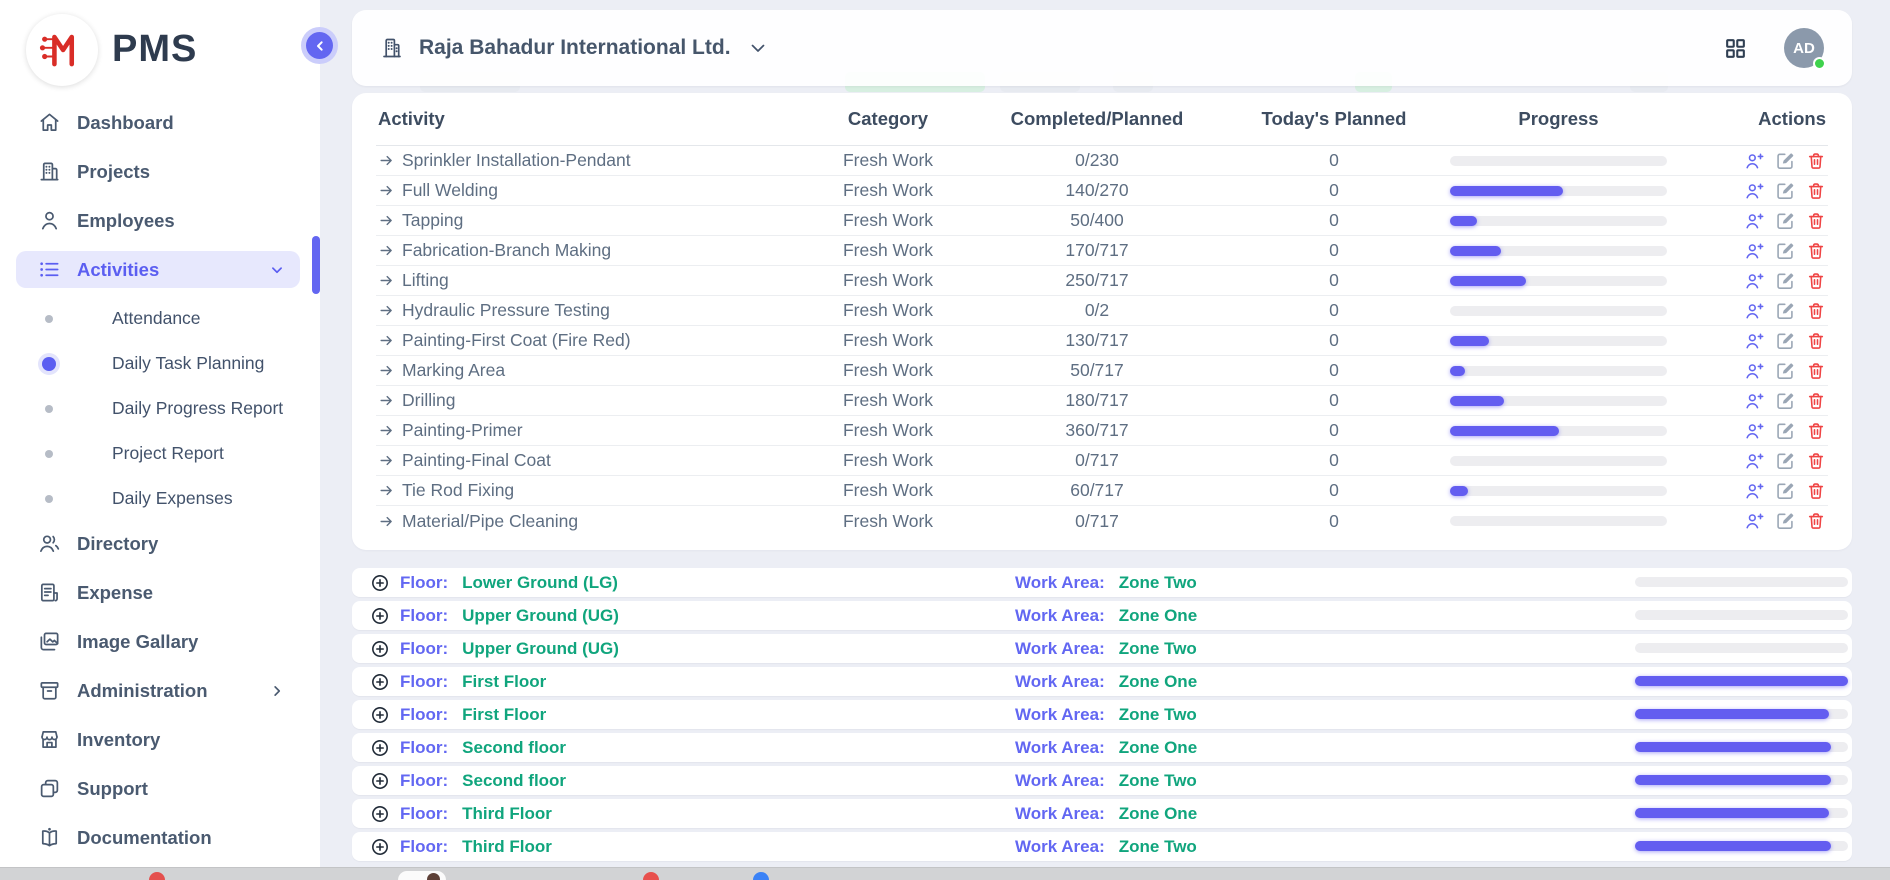 The width and height of the screenshot is (1890, 880). I want to click on admin-icon, so click(49, 690).